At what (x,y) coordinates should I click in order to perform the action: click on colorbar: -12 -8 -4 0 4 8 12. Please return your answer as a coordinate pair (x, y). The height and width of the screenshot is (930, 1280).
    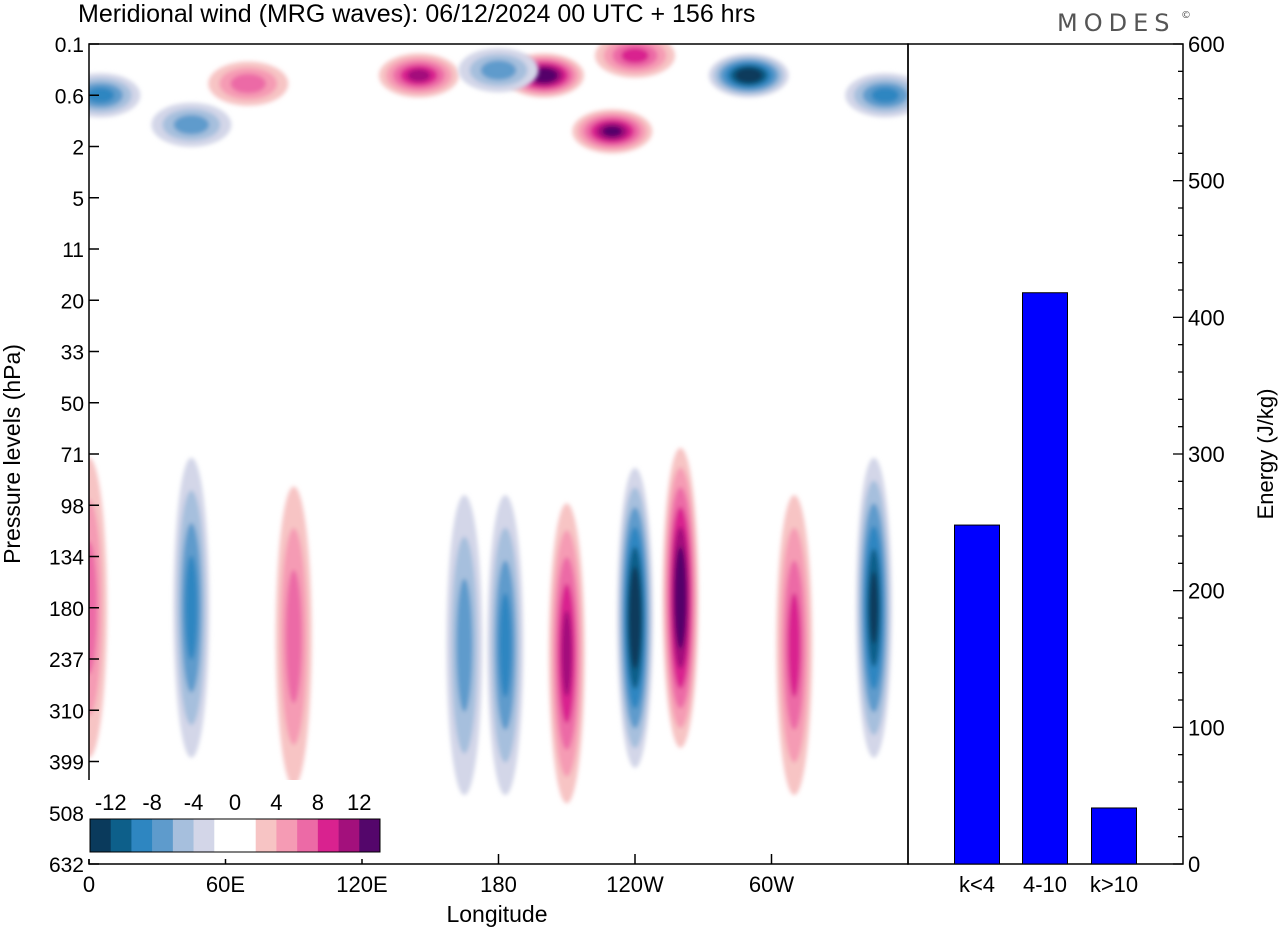
    Looking at the image, I should click on (235, 819).